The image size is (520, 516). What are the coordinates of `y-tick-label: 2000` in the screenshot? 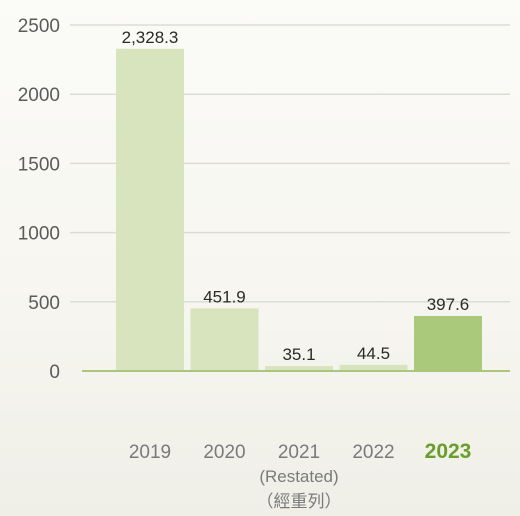 It's located at (39, 95).